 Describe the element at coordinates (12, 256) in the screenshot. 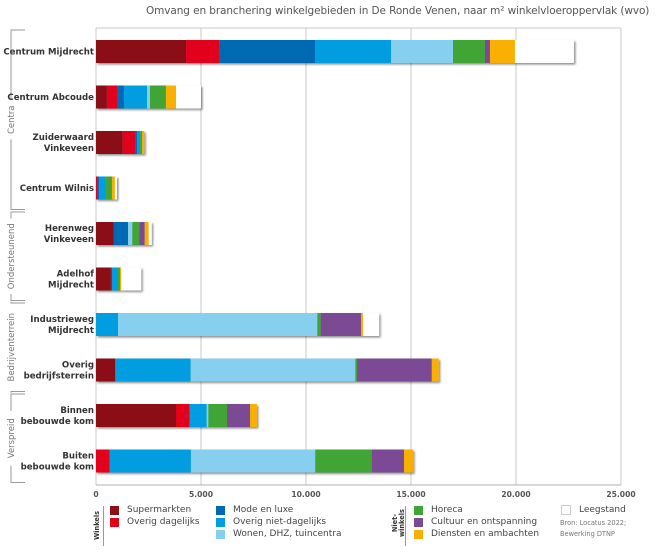

I see `group-label: Ondersteunend` at that location.